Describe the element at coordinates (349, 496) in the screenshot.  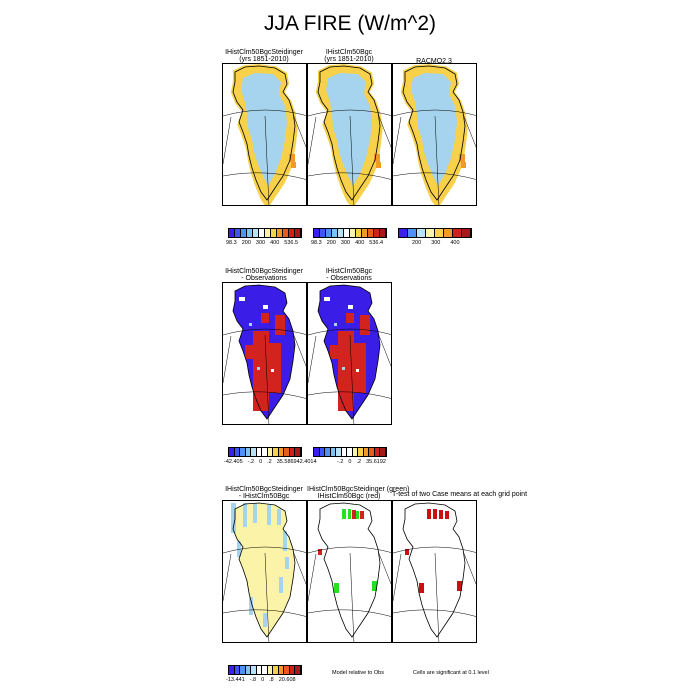
I see `panel-title-line2: IHistClm50Bgc (red)` at that location.